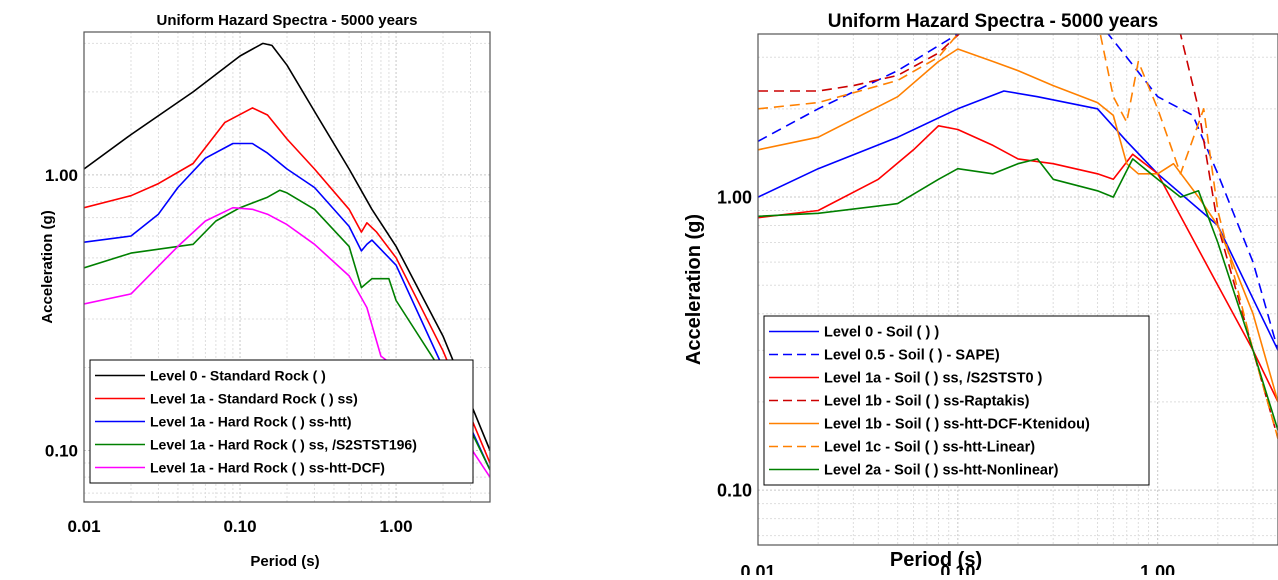 Image resolution: width=1278 pixels, height=580 pixels. Describe the element at coordinates (283, 445) in the screenshot. I see `chart-0-legend-label: Level 1a - Hard Rock ( ) ss, /S2STST196)` at that location.